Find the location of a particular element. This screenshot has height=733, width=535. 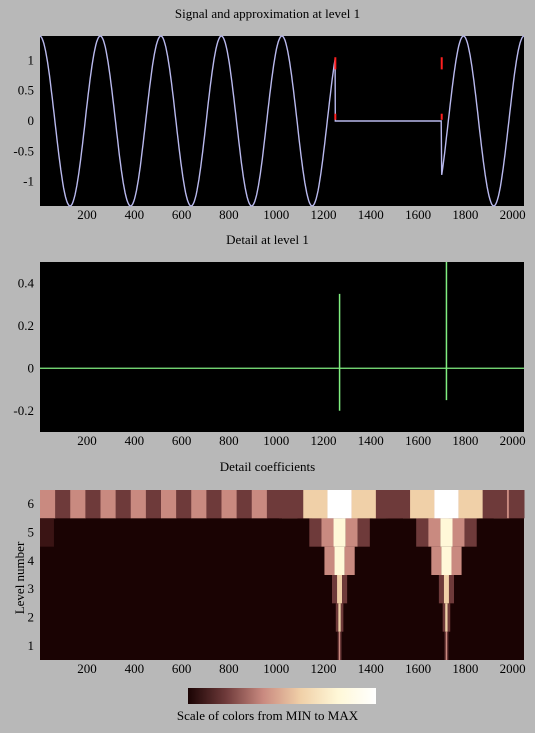

middle-y-tick-label: -0.2 is located at coordinates (23, 410).